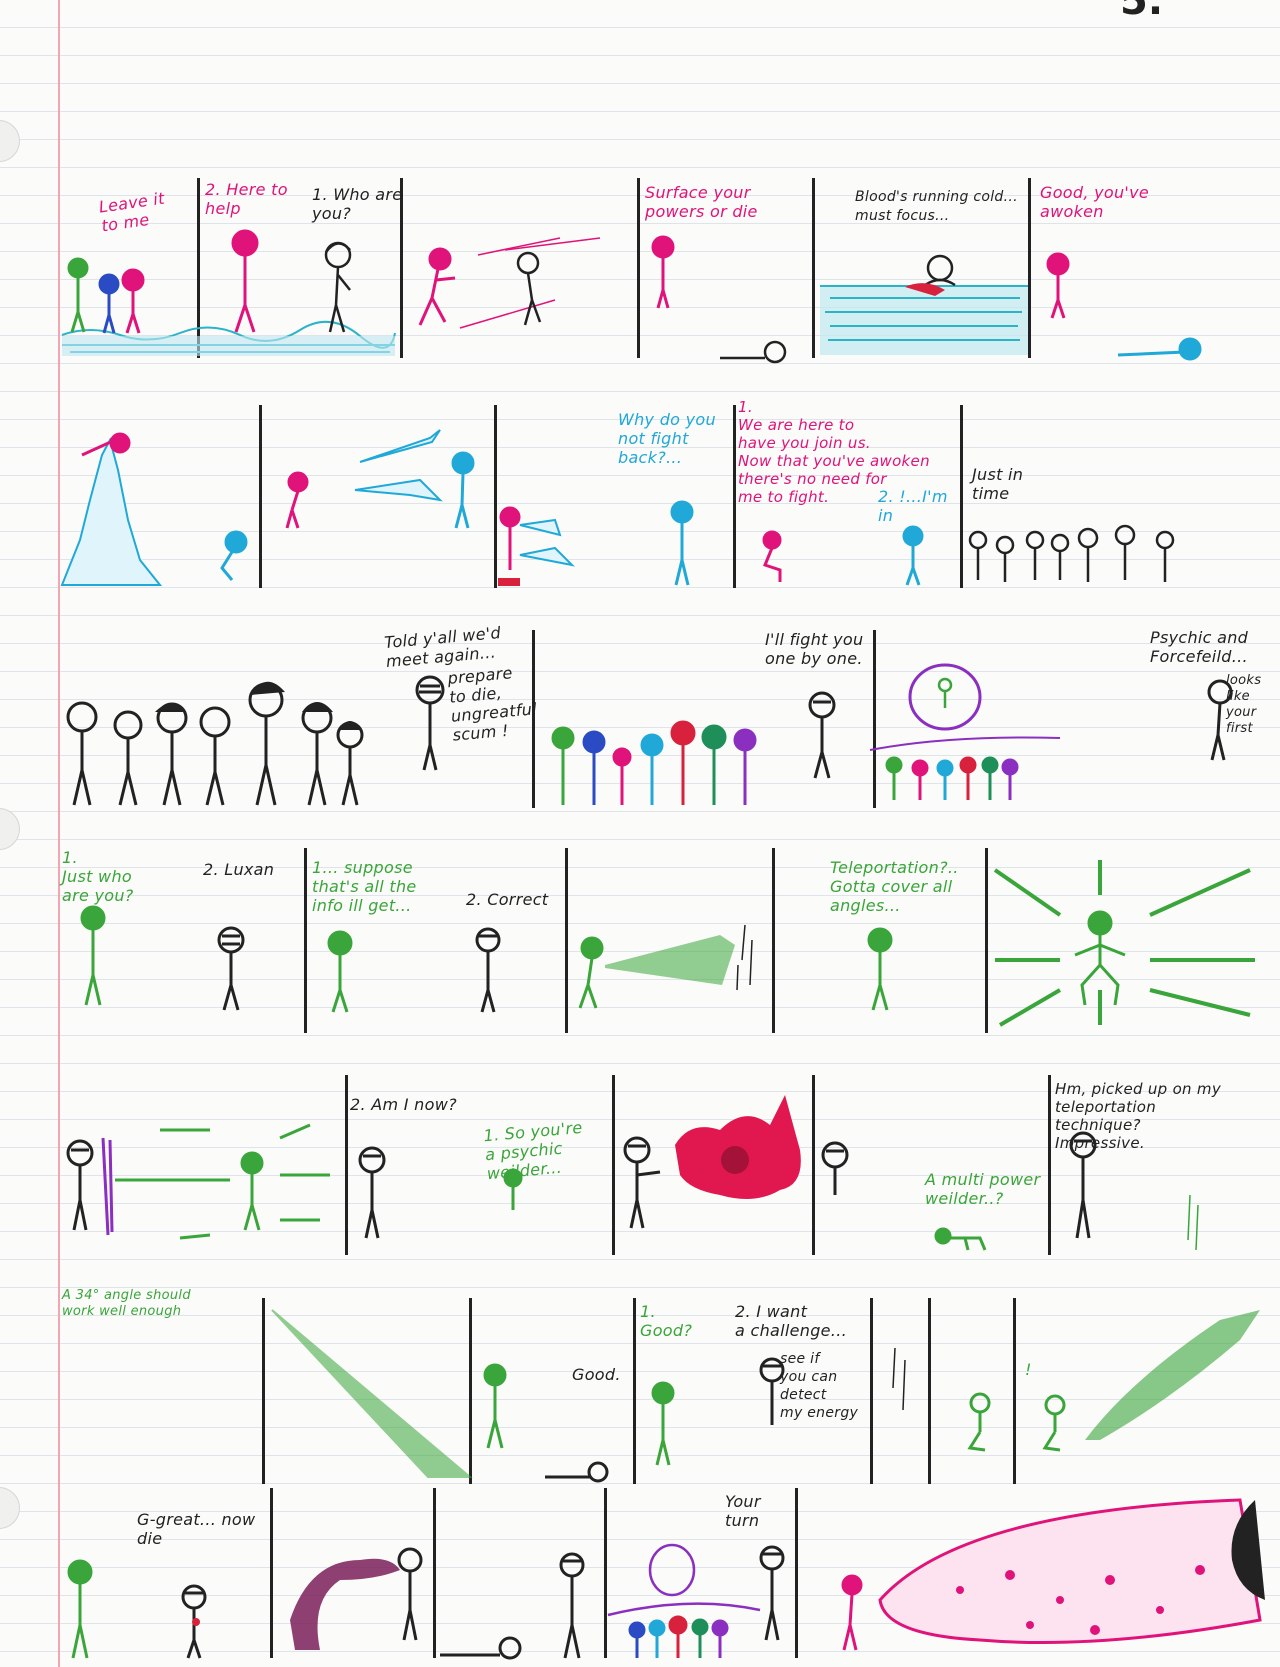 Image resolution: width=1280 pixels, height=1667 pixels. I want to click on speech-good: Good., so click(596, 1374).